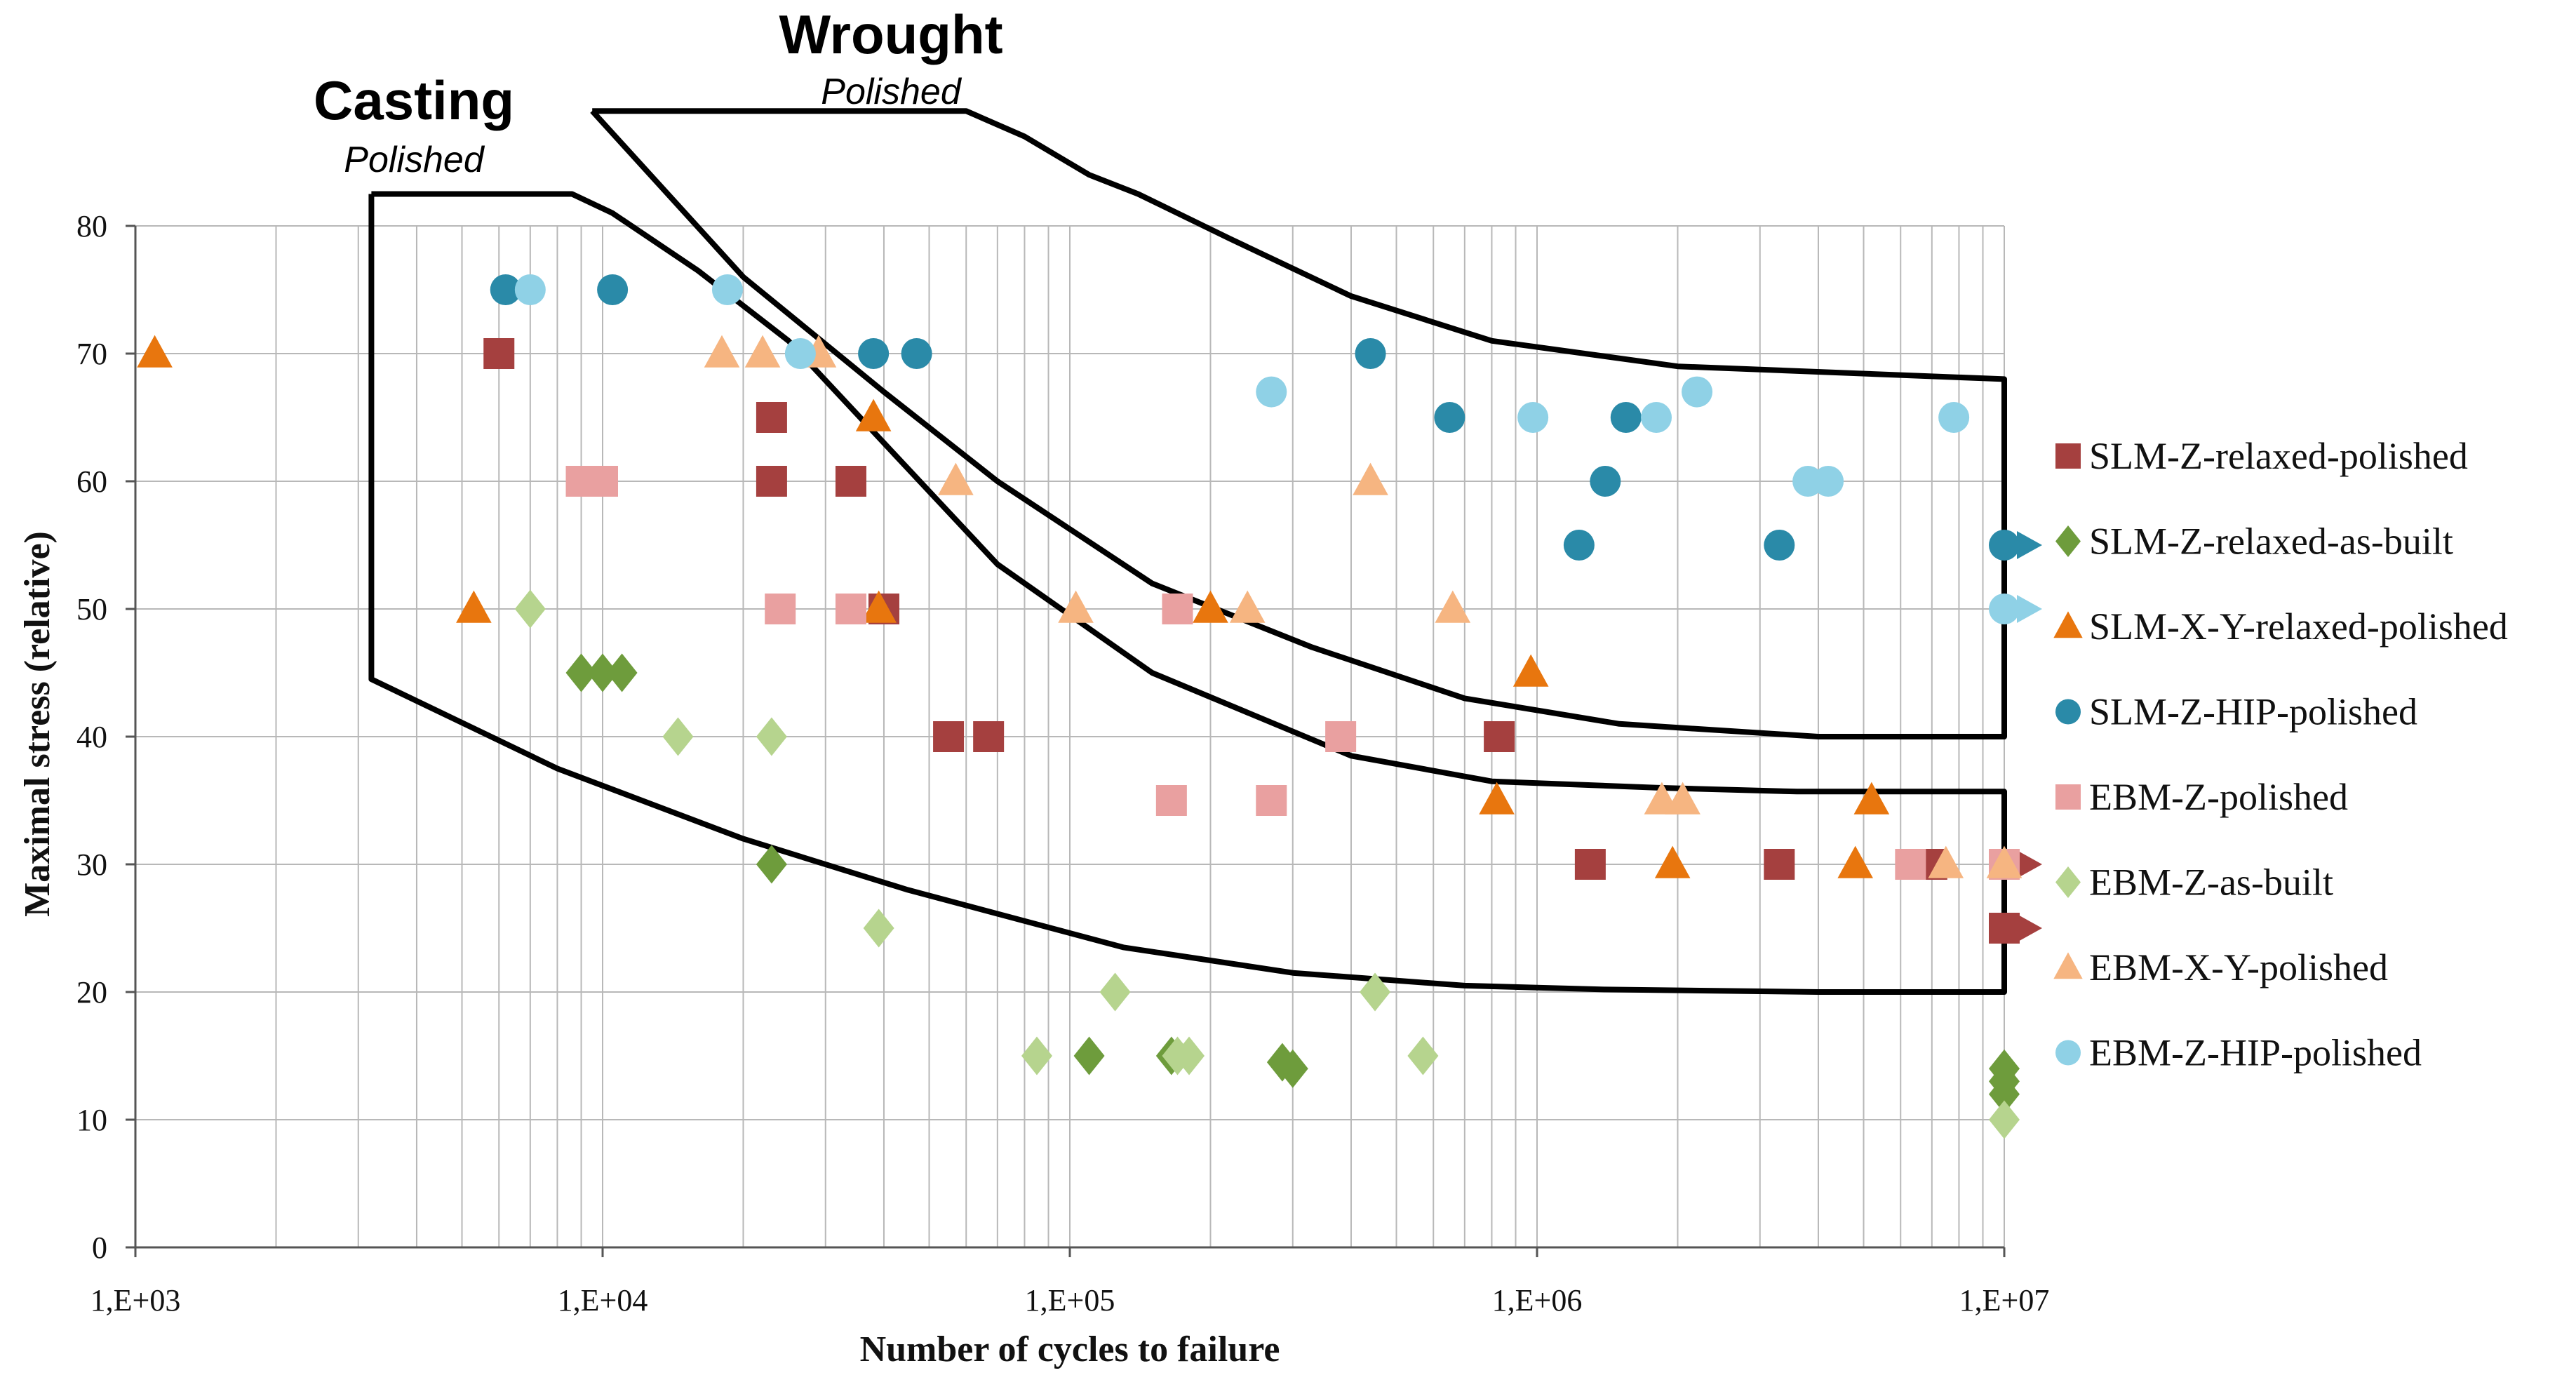  What do you see at coordinates (2211, 883) in the screenshot?
I see `legend-label: EBM-Z-as-built` at bounding box center [2211, 883].